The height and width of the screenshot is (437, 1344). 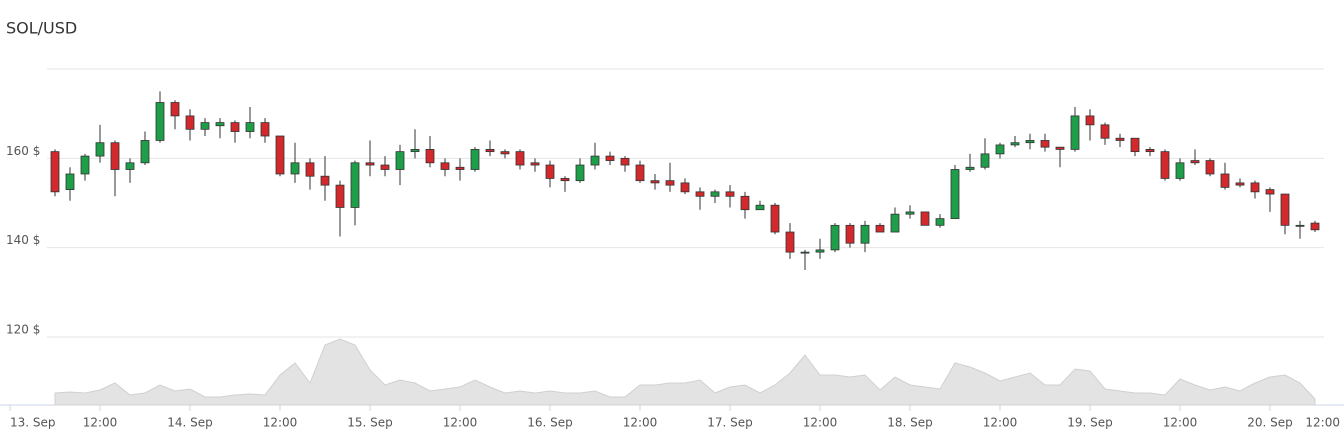 What do you see at coordinates (685, 372) in the screenshot?
I see `volume-area` at bounding box center [685, 372].